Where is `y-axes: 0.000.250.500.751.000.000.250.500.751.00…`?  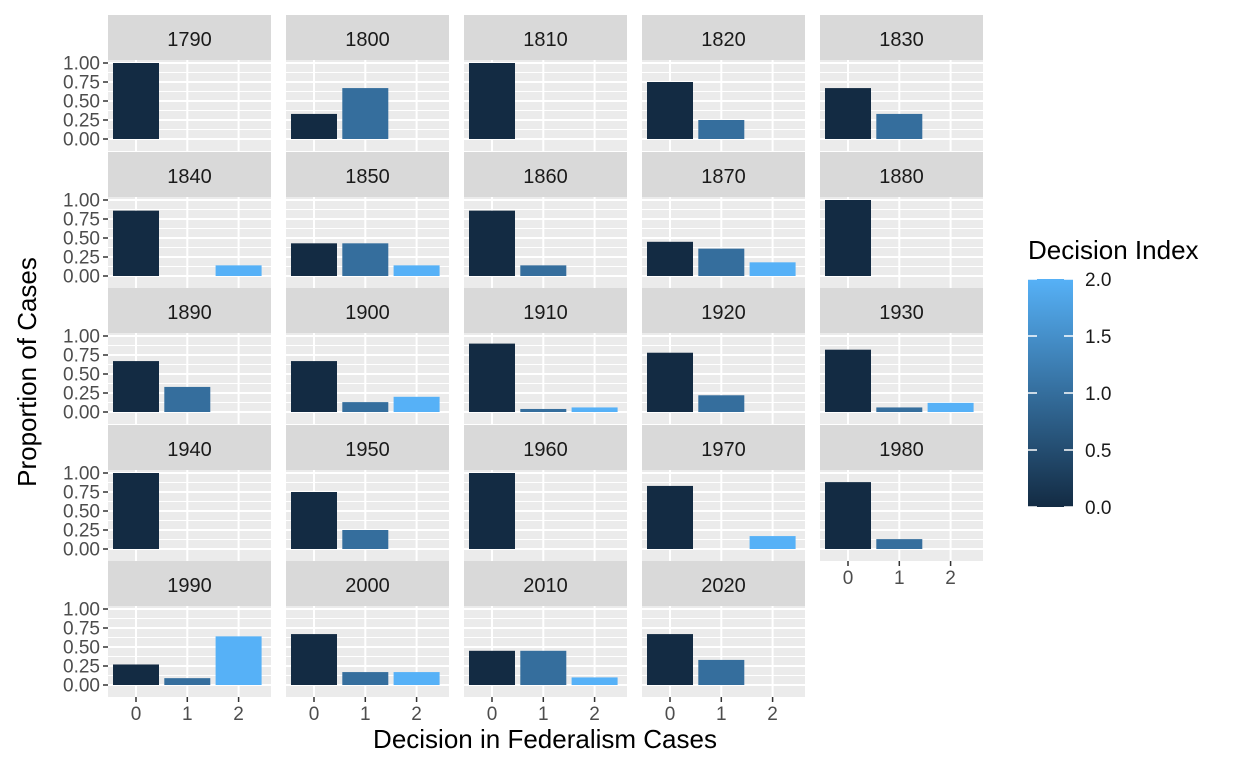 y-axes: 0.000.250.500.751.000.000.250.500.751.00… is located at coordinates (85, 375).